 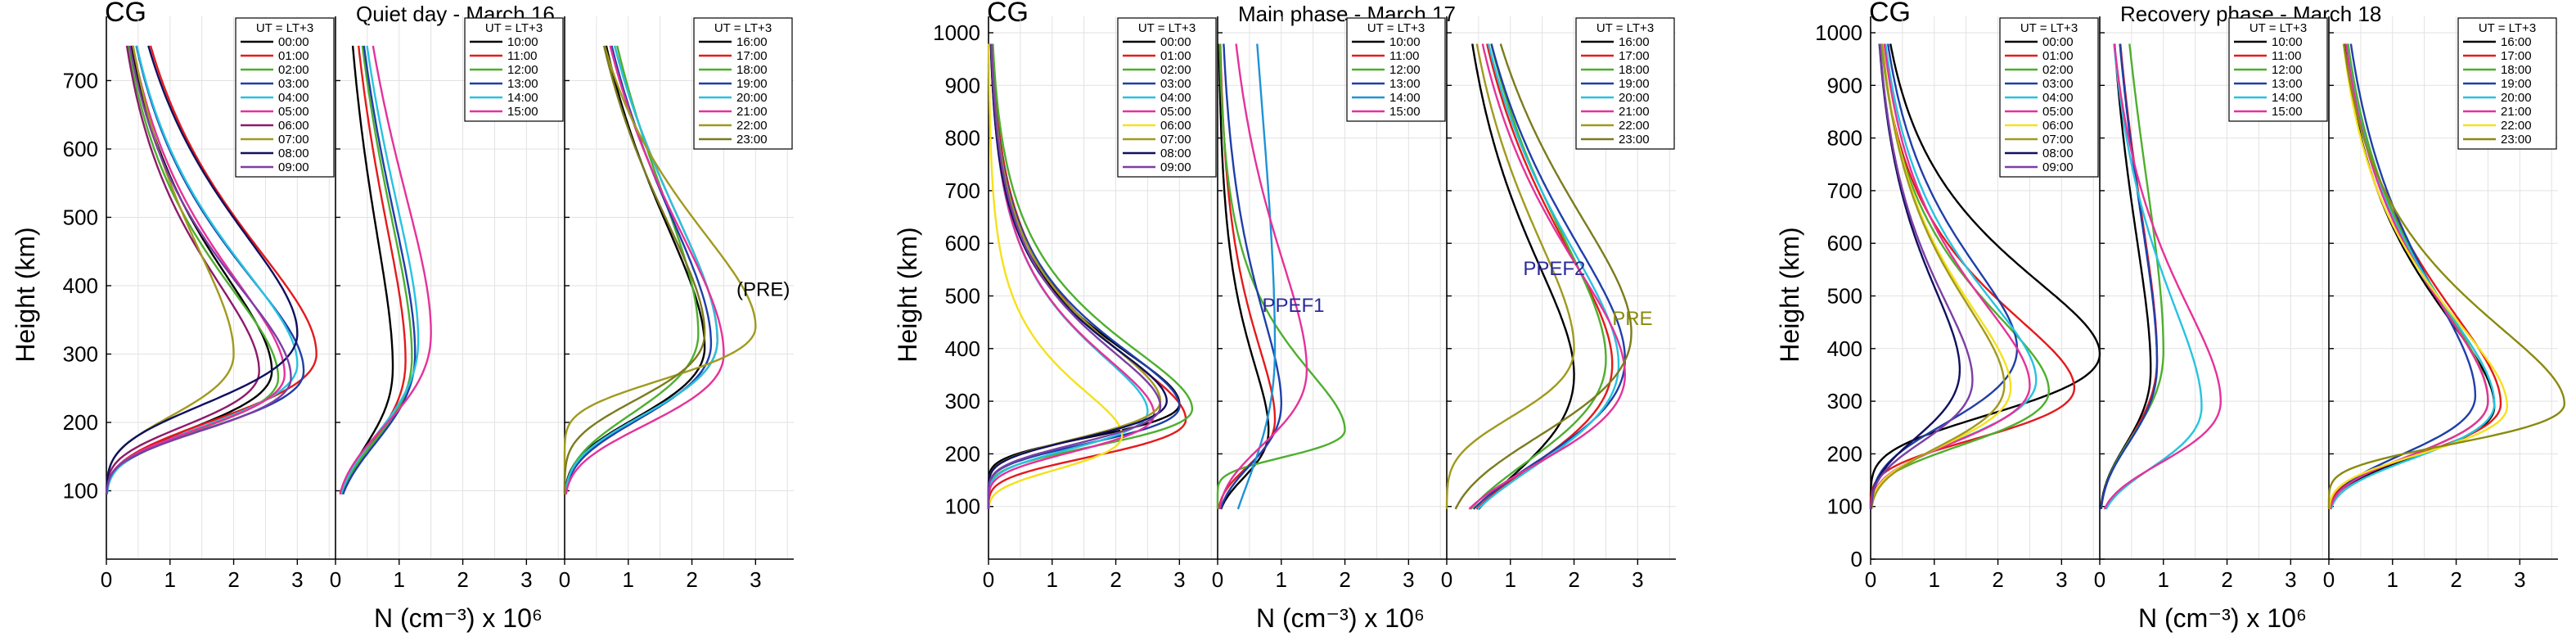 What do you see at coordinates (2516, 98) in the screenshot?
I see `legend-entry: 20:00` at bounding box center [2516, 98].